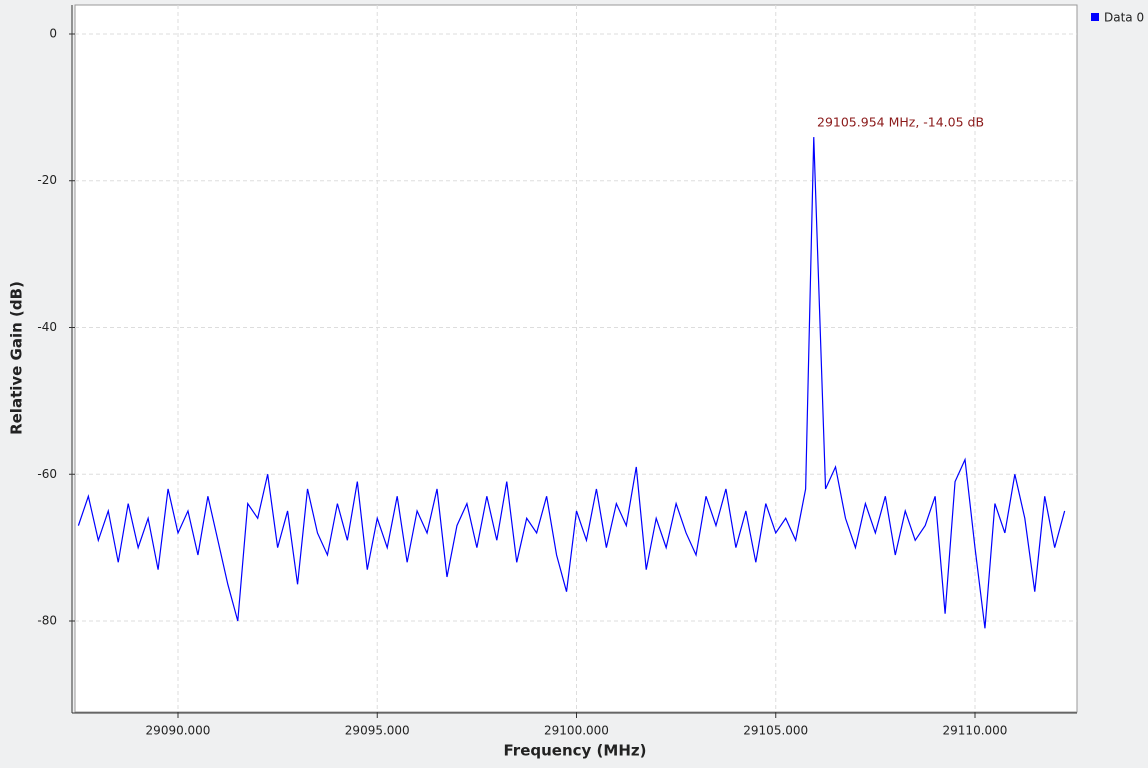  Describe the element at coordinates (178, 731) in the screenshot. I see `x-tick-label: 29090.000` at that location.